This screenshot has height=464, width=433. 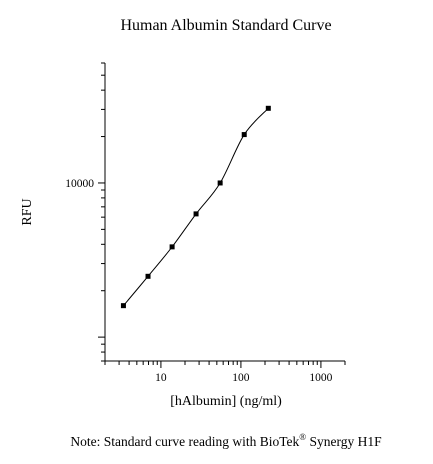 I want to click on chart-title: Human Albumin Standard Curve, so click(x=225, y=25).